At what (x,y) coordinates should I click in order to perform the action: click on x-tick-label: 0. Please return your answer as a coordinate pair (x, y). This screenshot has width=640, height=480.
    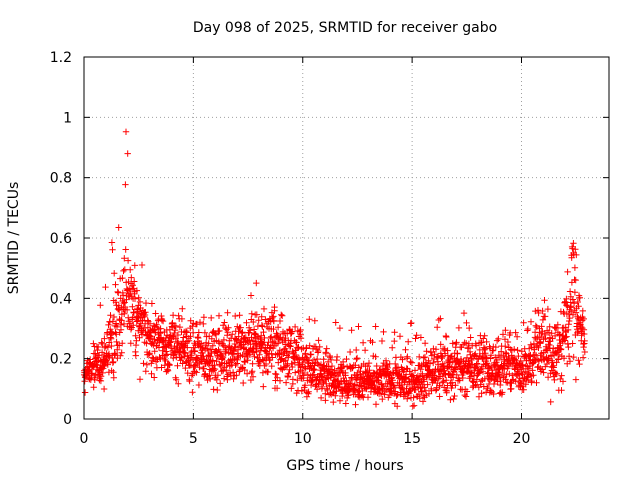
    Looking at the image, I should click on (84, 439).